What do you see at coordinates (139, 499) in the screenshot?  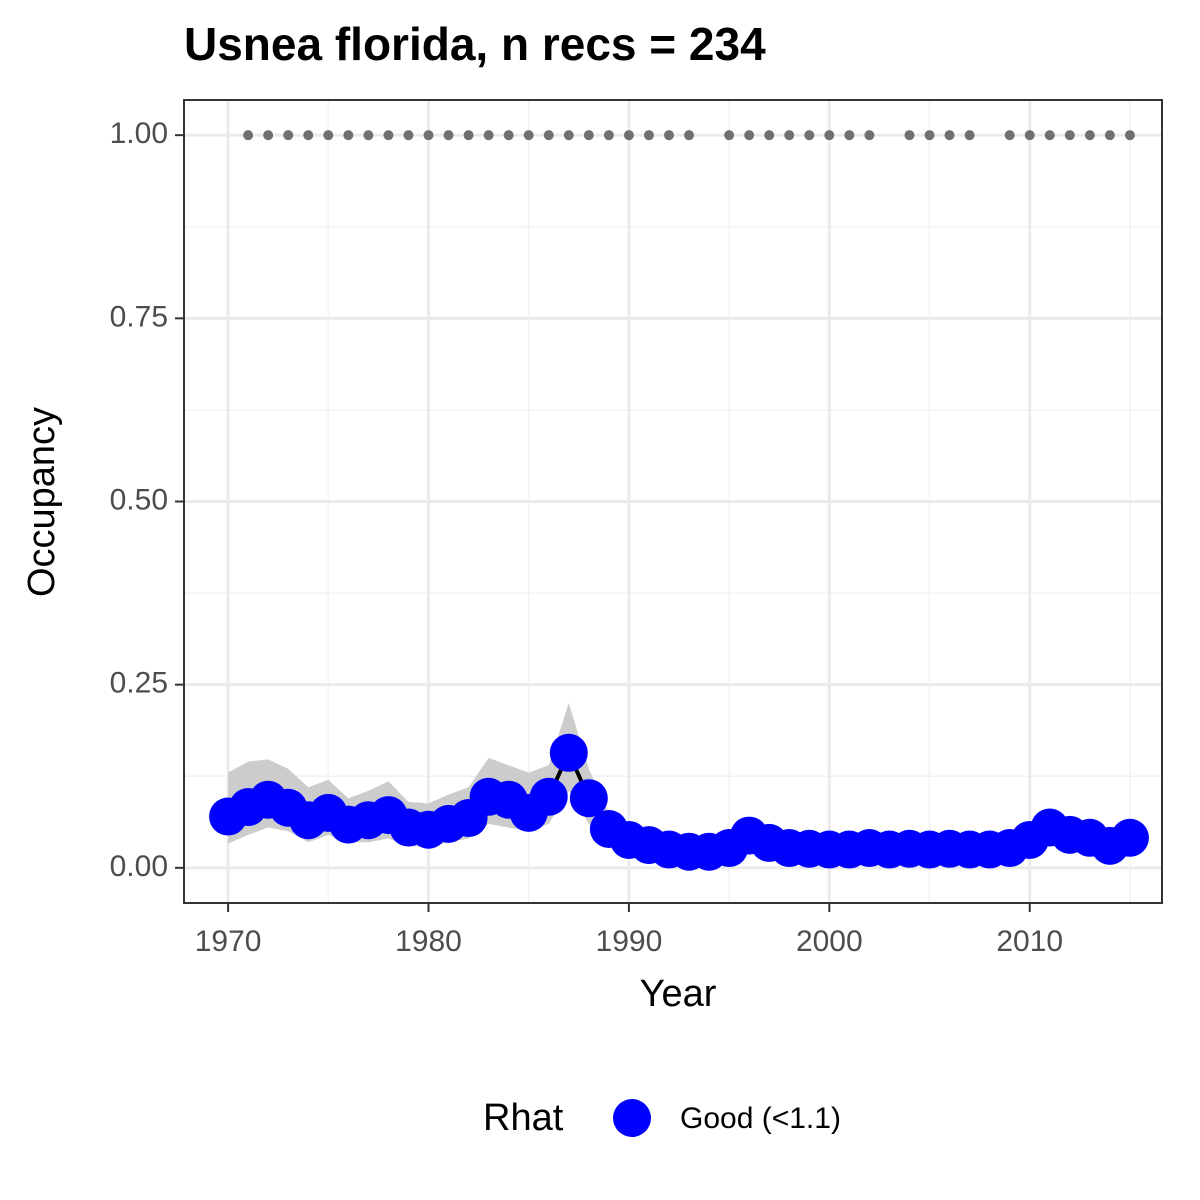 I see `y-tick-label: 0.50` at bounding box center [139, 499].